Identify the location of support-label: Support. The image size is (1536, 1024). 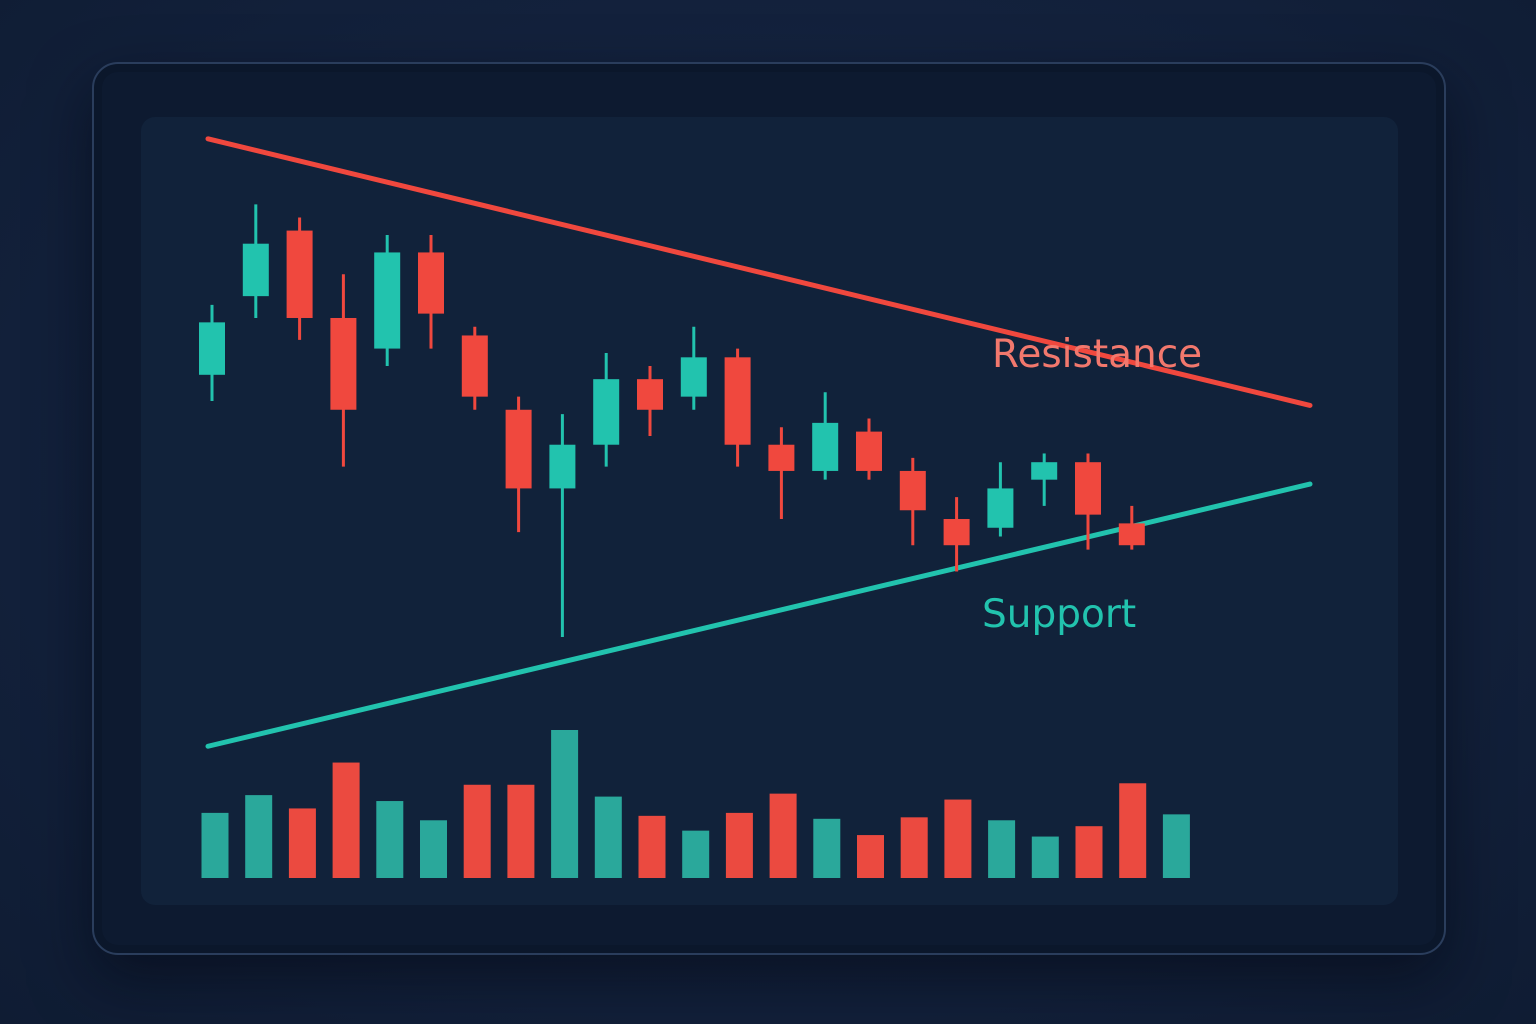
(1059, 614).